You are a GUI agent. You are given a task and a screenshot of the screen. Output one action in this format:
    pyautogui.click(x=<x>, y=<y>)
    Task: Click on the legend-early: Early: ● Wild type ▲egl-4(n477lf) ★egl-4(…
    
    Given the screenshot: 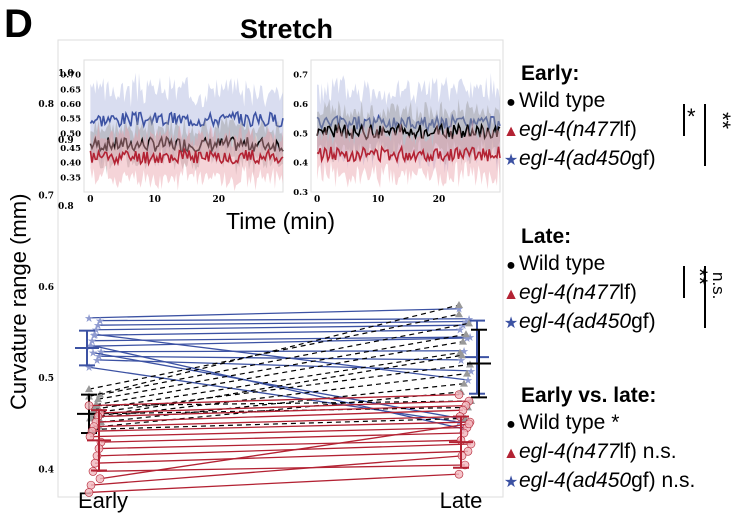 What is the action you would take?
    pyautogui.click(x=579, y=117)
    